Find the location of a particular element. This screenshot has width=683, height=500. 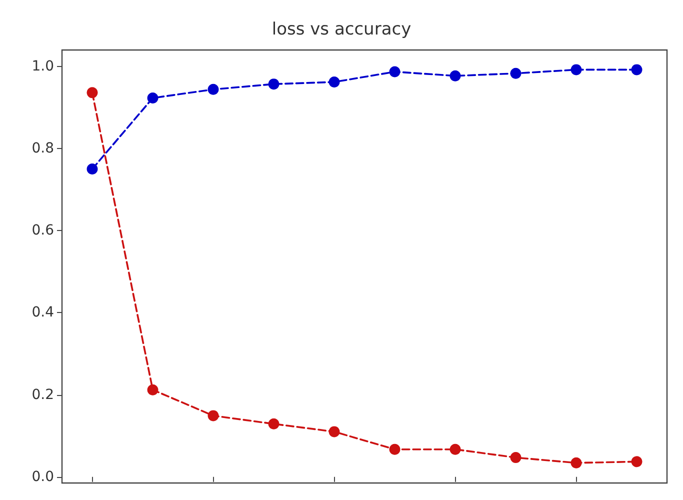

y-tick-label: 0.8 is located at coordinates (43, 148).